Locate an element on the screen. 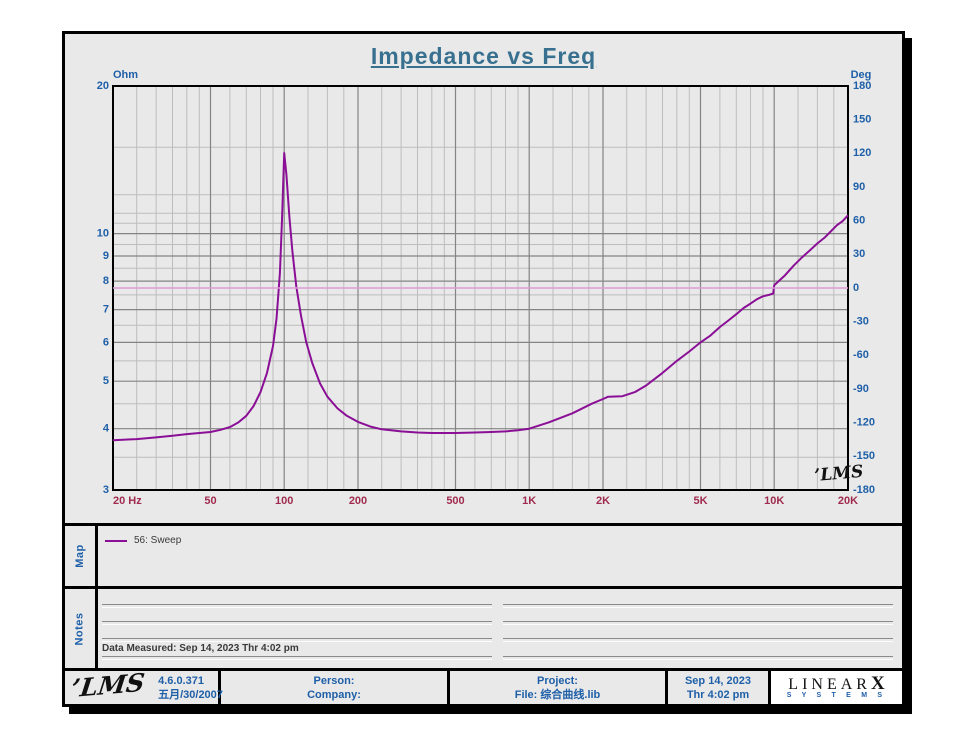 The image size is (960, 738). notes-label: Notes is located at coordinates (80, 628).